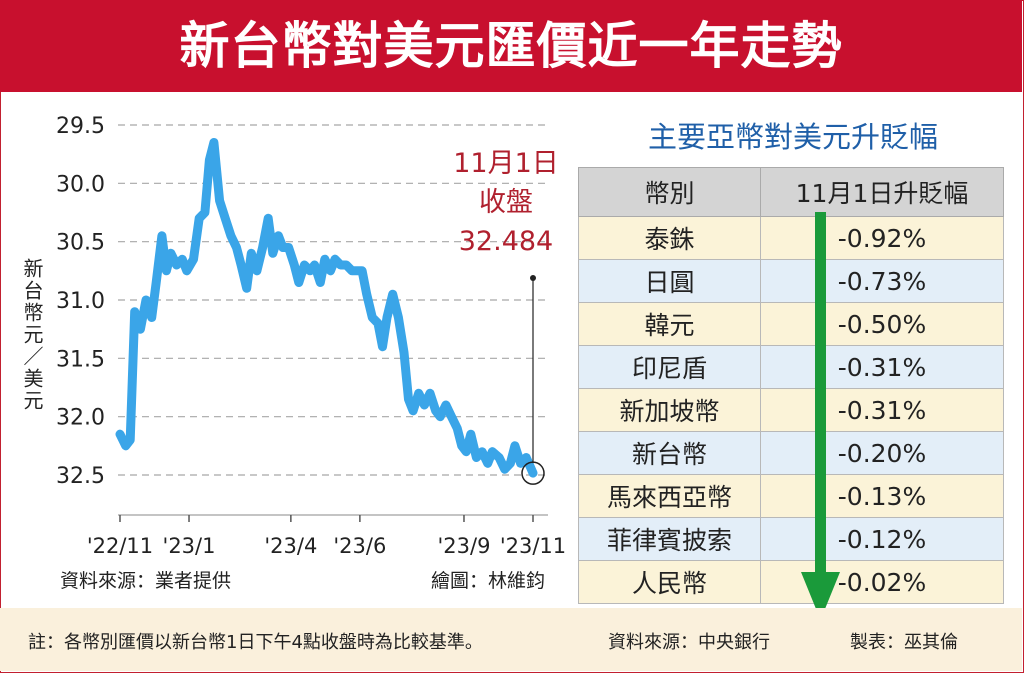  What do you see at coordinates (32, 335) in the screenshot?
I see `y-axis-label: 新台幣元／美元` at bounding box center [32, 335].